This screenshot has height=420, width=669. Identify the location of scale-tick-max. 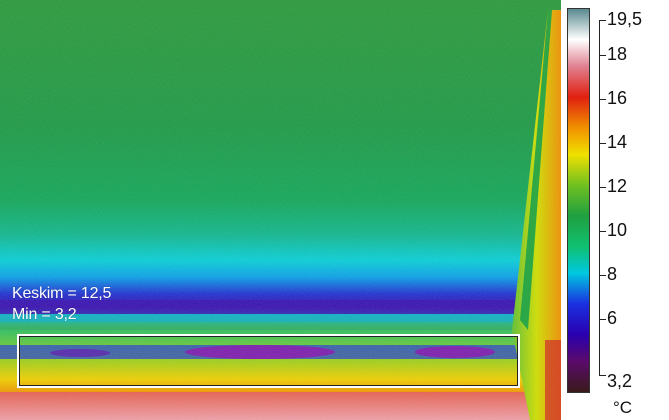
(602, 20).